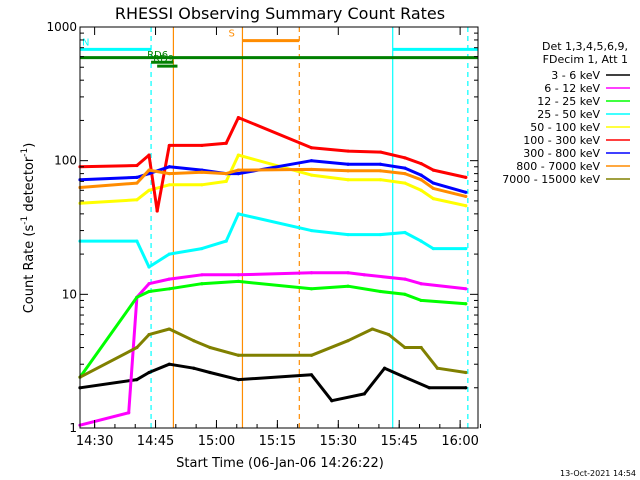 Image resolution: width=640 pixels, height=480 pixels. What do you see at coordinates (551, 179) in the screenshot?
I see `legend-label-8: 7000 - 15000 keV` at bounding box center [551, 179].